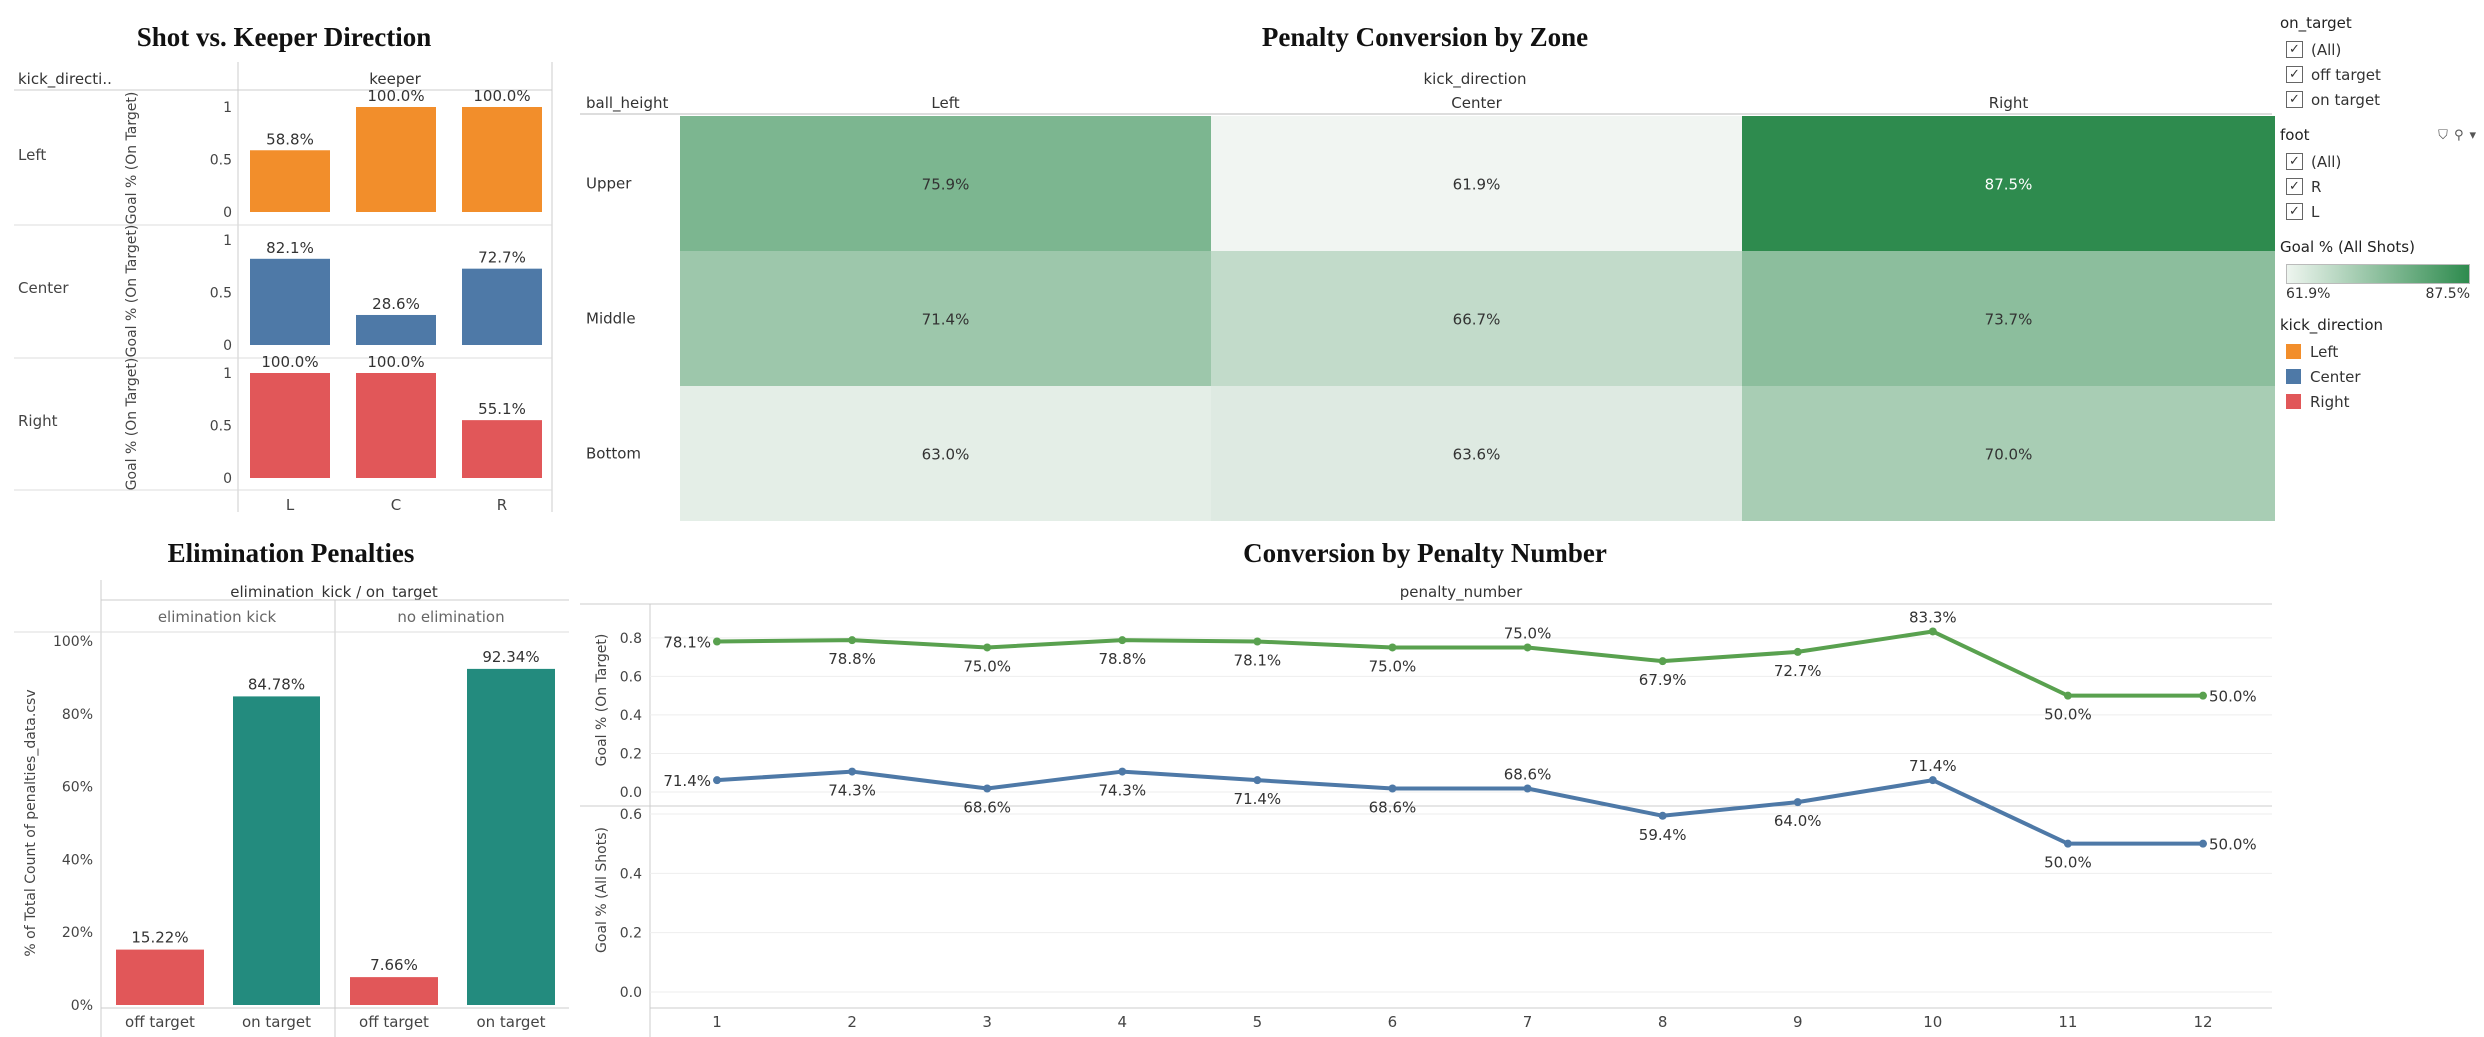 The image size is (2484, 1037). Describe the element at coordinates (2009, 320) in the screenshot. I see `heat-cell-label: 73.7%` at that location.